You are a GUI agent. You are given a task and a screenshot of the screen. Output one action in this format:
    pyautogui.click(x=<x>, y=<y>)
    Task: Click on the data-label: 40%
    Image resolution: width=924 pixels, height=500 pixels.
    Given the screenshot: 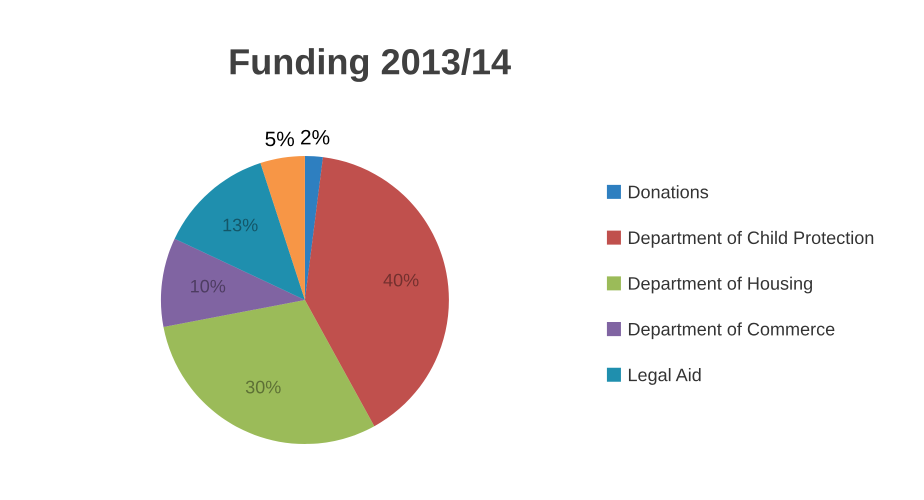 What is the action you would take?
    pyautogui.click(x=401, y=280)
    